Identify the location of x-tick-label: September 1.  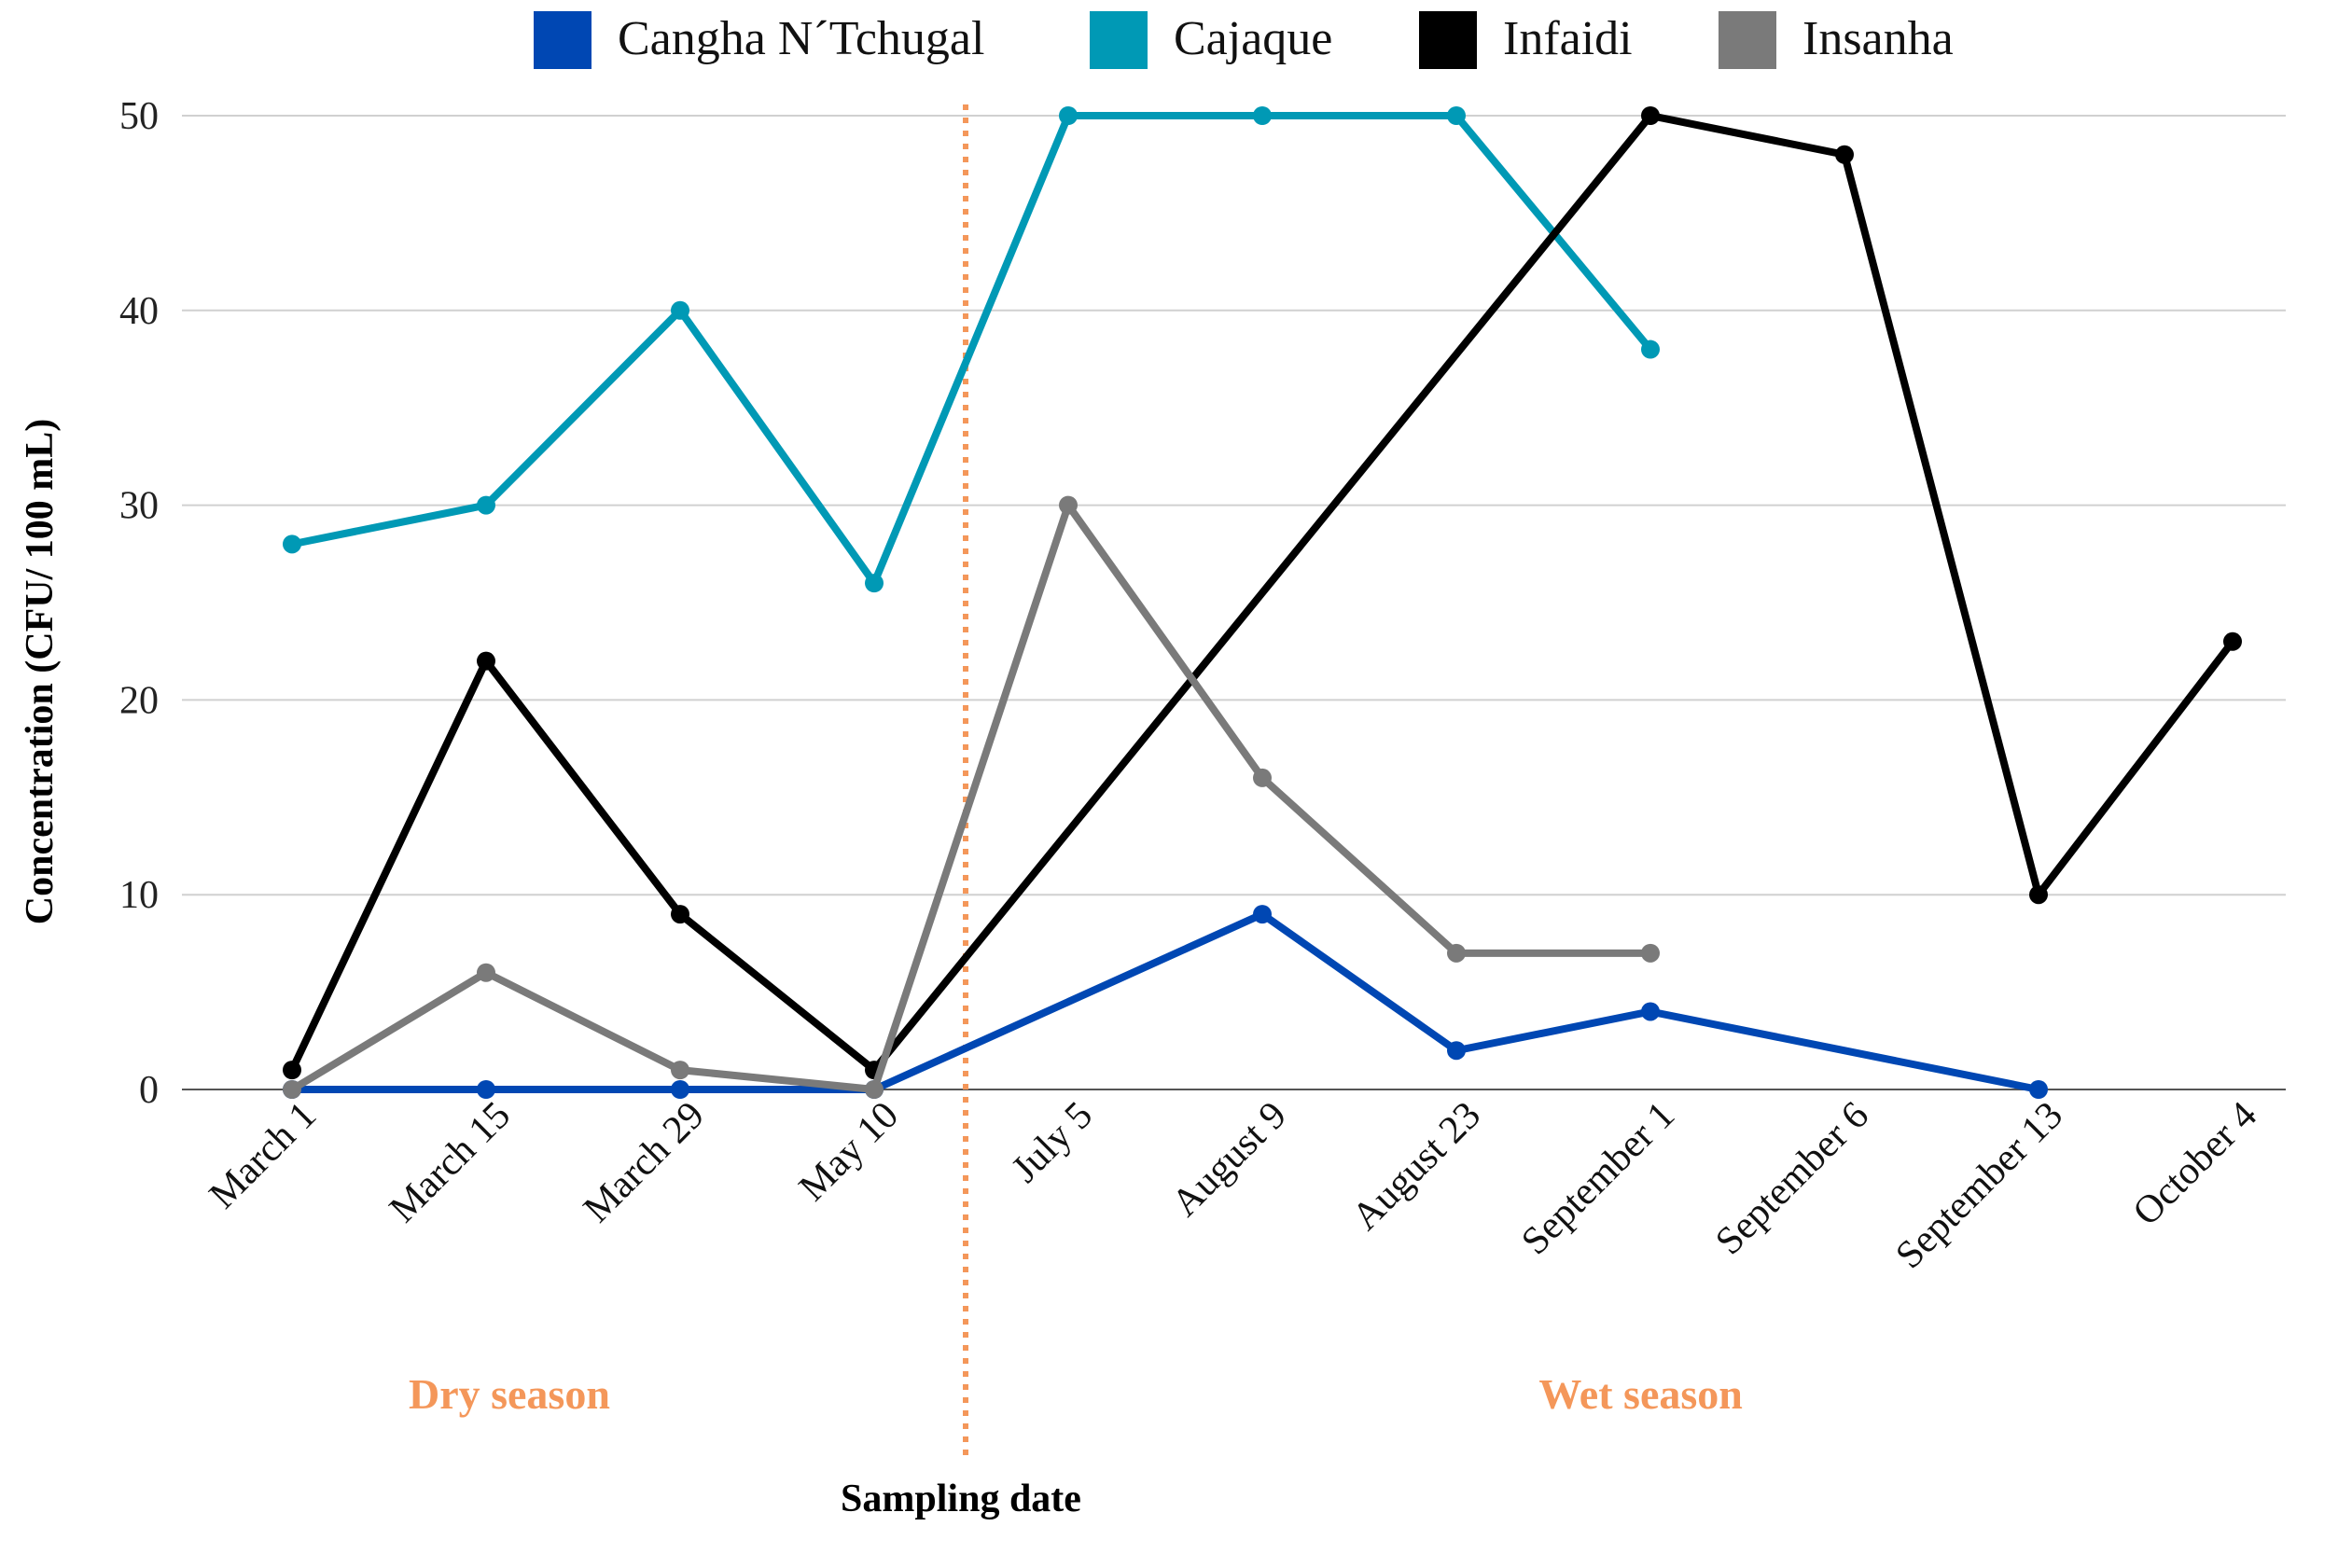
(1598, 1179).